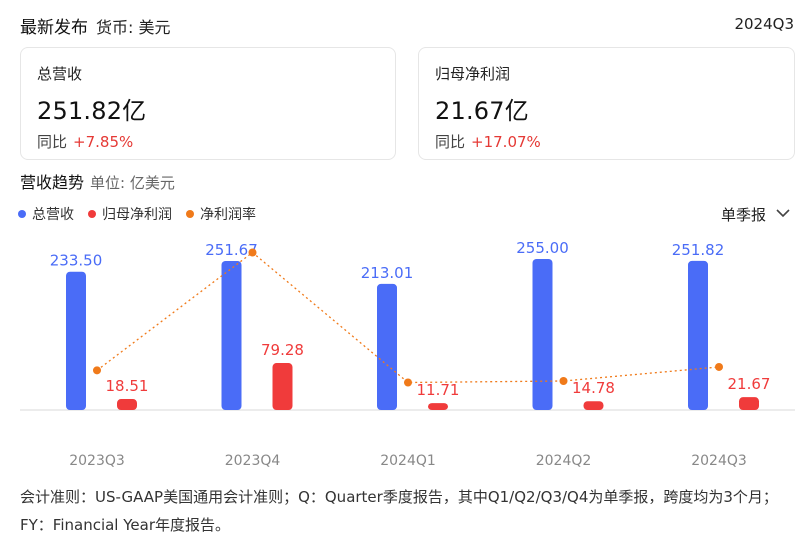  I want to click on report-period: 2024Q3, so click(764, 24).